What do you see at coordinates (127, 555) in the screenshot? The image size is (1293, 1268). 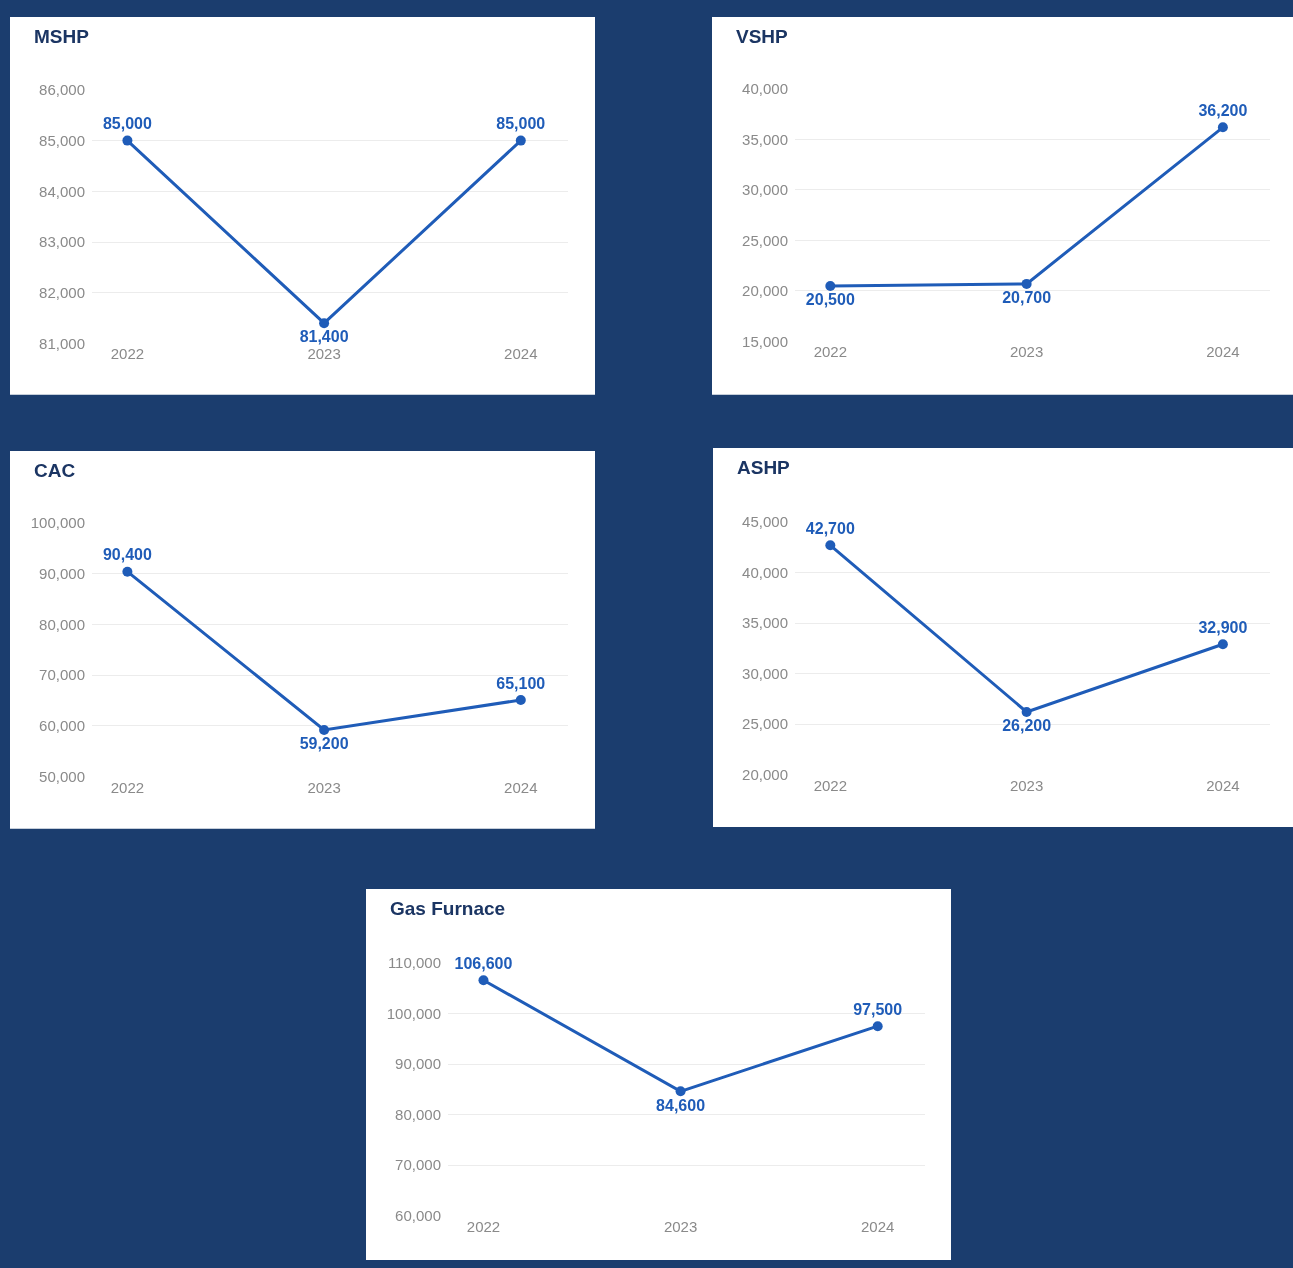 I see `data-label: 90,400` at bounding box center [127, 555].